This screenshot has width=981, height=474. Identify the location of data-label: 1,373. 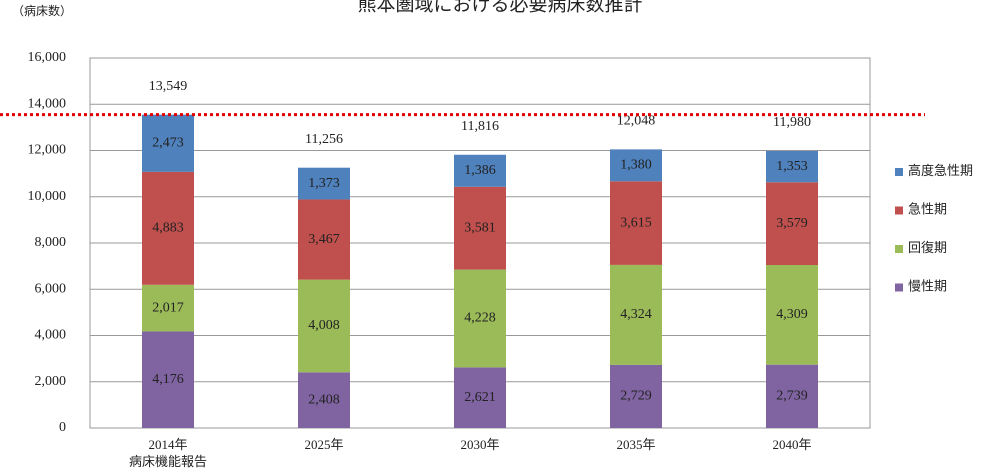
(324, 183).